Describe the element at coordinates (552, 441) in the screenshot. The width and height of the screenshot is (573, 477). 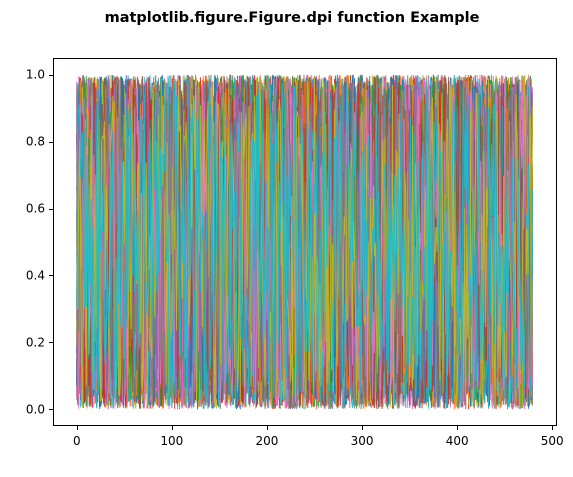
I see `x-tick-label: 500` at that location.